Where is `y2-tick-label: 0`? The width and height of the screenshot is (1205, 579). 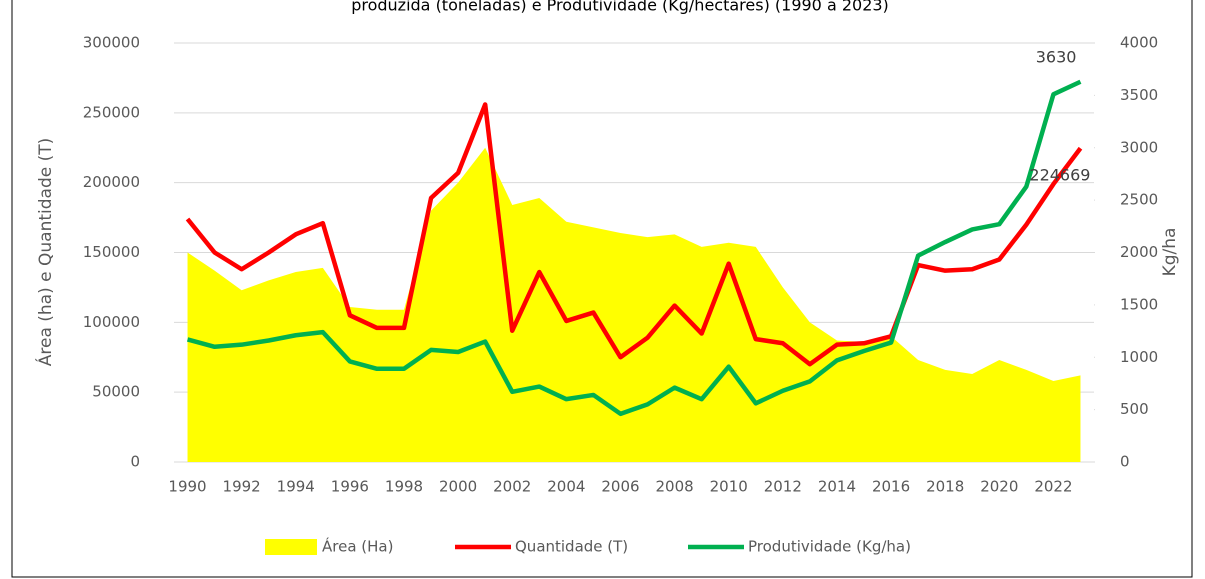 y2-tick-label: 0 is located at coordinates (1125, 462).